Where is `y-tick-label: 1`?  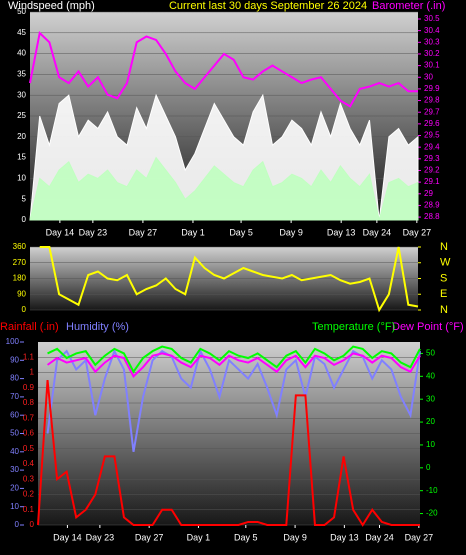 y-tick-label: 1 is located at coordinates (32, 372).